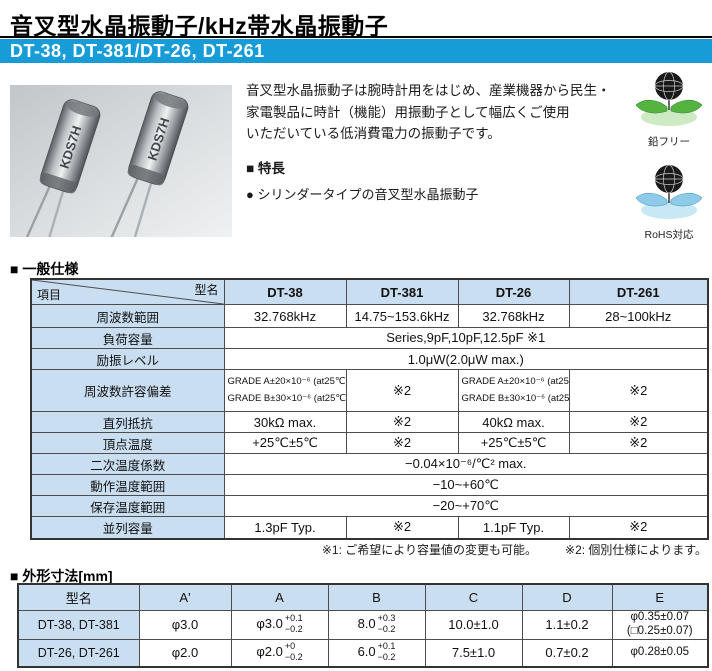  I want to click on rohs-badge: RoHS対応, so click(669, 202).